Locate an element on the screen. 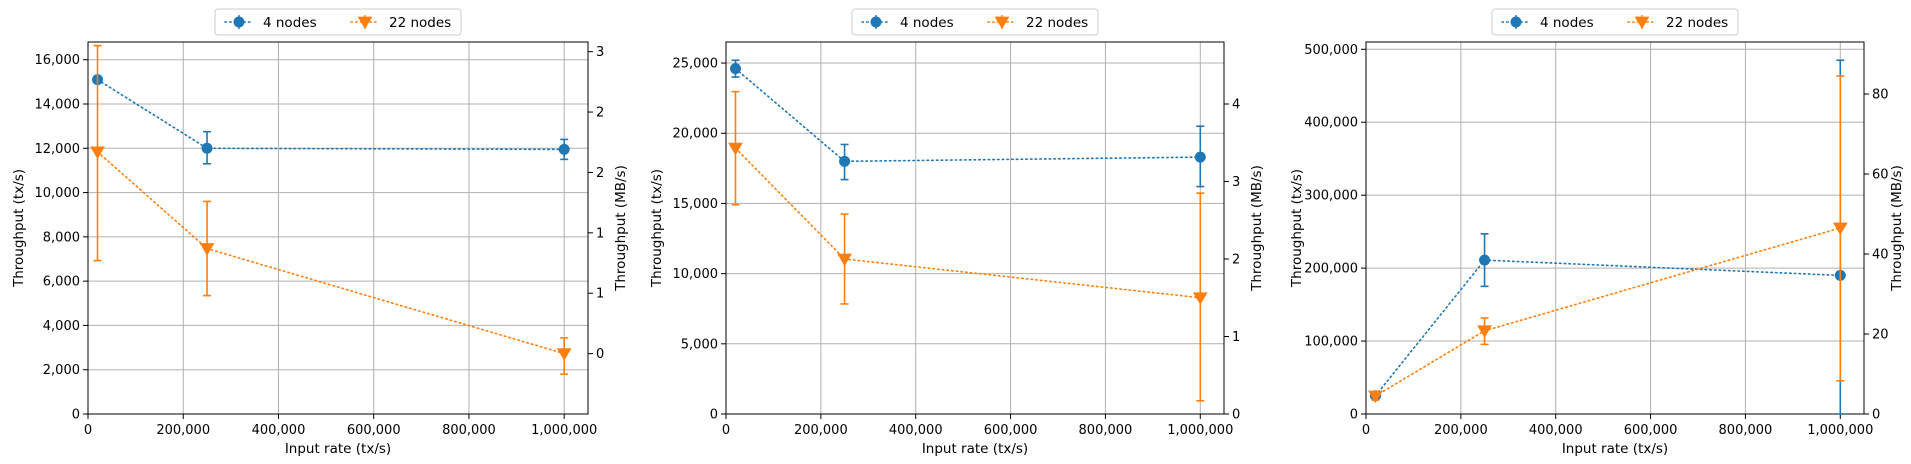 The height and width of the screenshot is (464, 1911). y-tick-label: 14,000 is located at coordinates (58, 105).